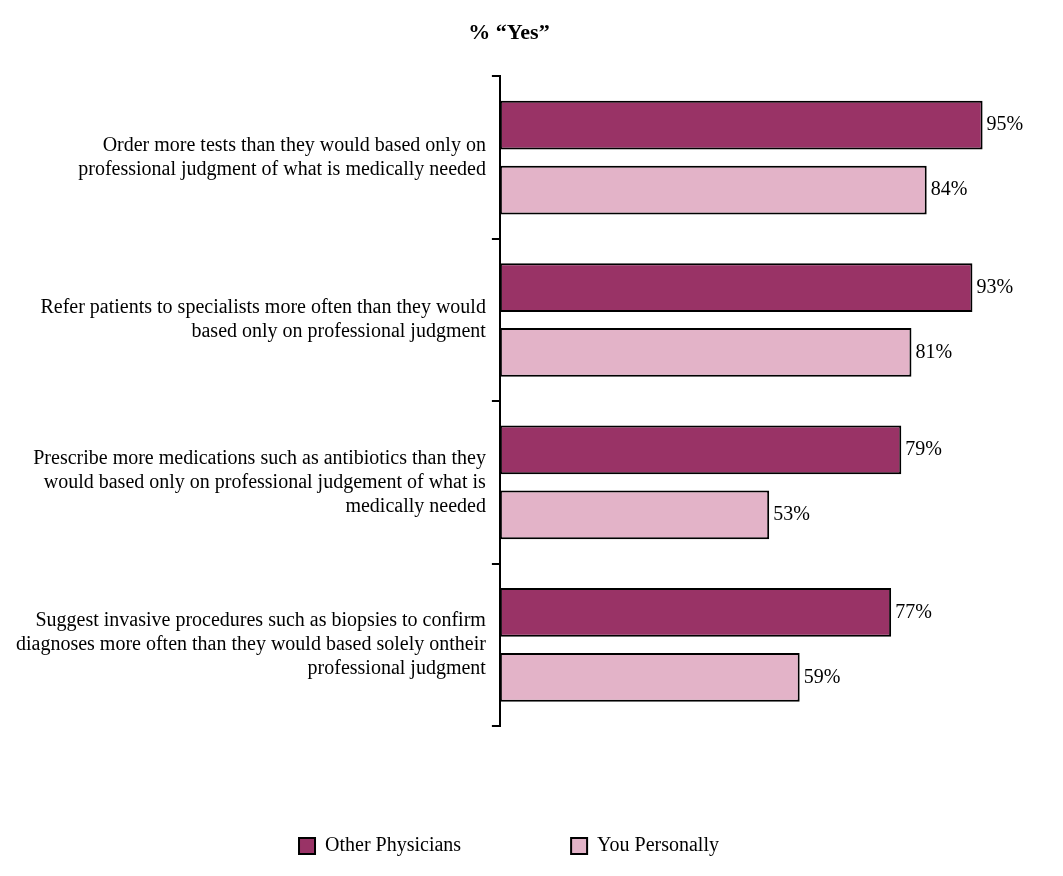 The image size is (1063, 876). Describe the element at coordinates (913, 610) in the screenshot. I see `data-label: 77%` at that location.